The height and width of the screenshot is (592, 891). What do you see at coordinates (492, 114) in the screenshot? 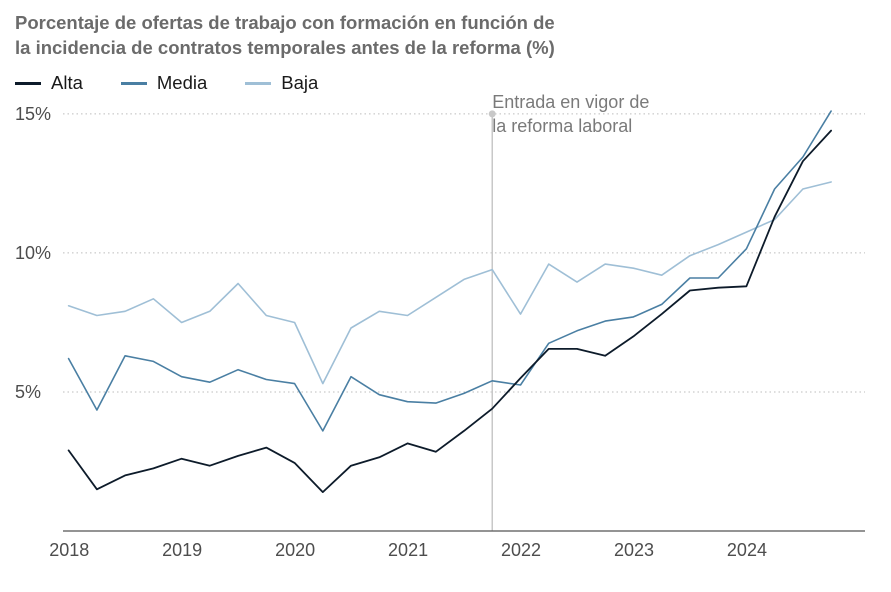
I see `annotation-marker` at bounding box center [492, 114].